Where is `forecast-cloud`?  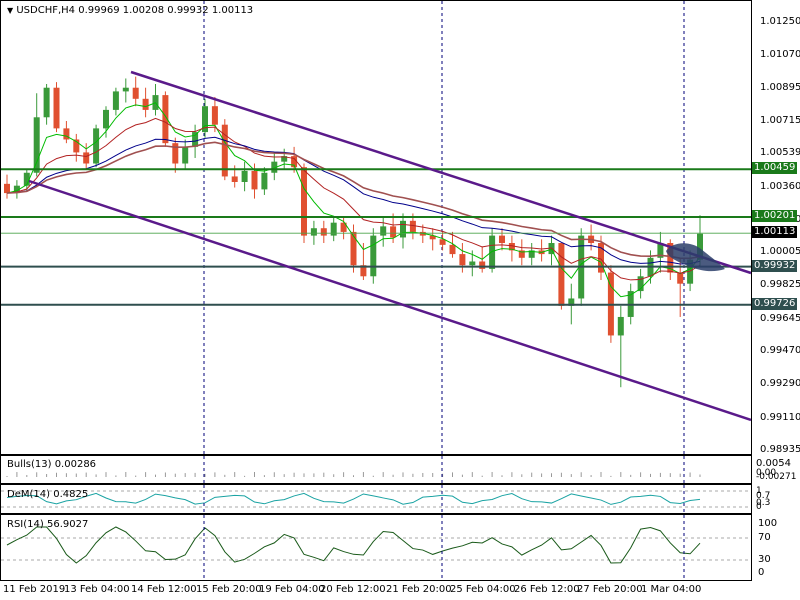
forecast-cloud is located at coordinates (695, 257).